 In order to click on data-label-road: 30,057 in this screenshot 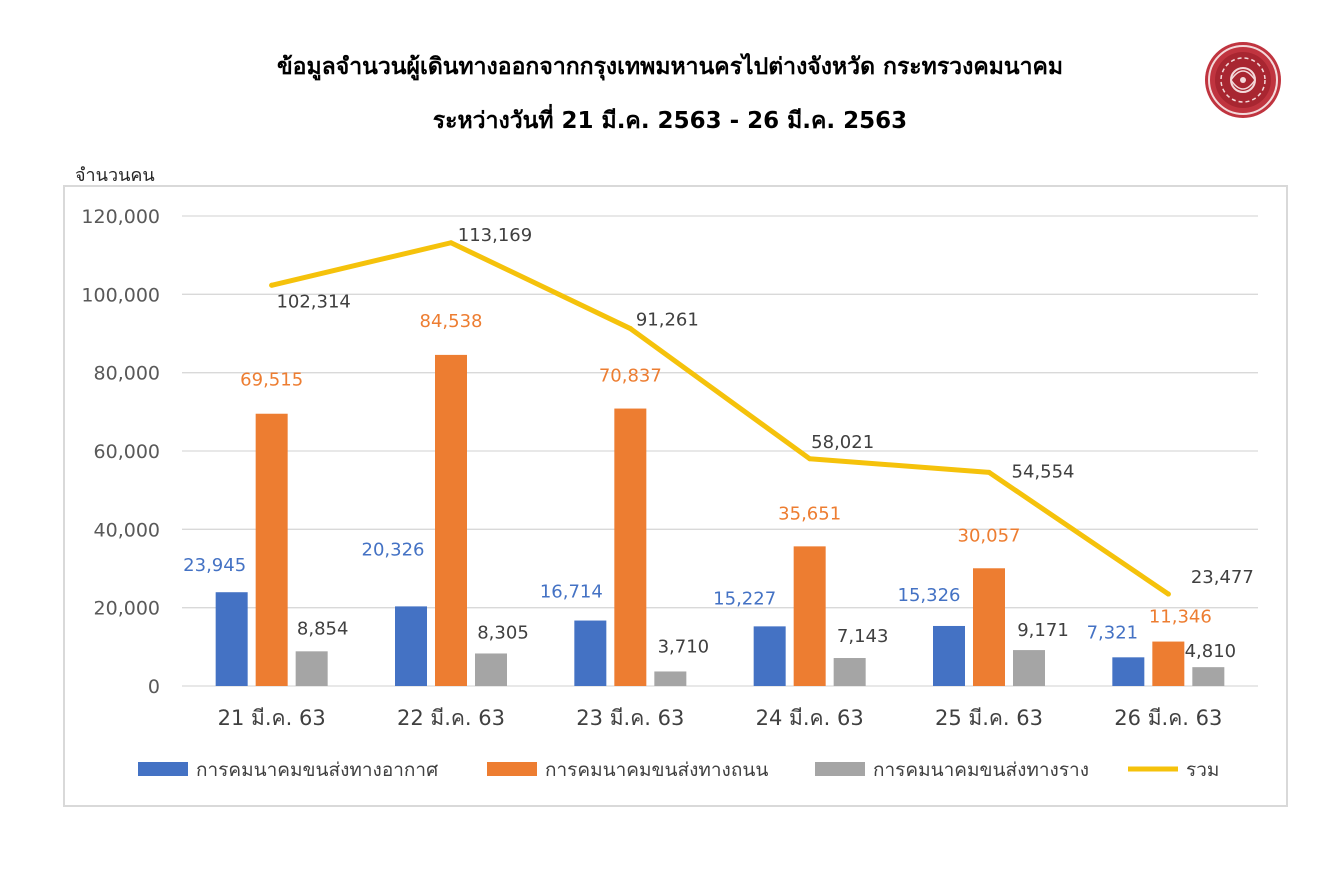, I will do `click(989, 535)`.